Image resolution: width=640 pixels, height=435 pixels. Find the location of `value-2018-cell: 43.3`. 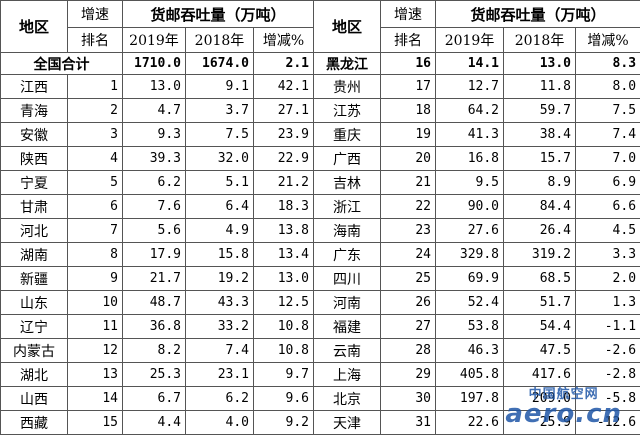

value-2018-cell: 43.3 is located at coordinates (220, 303).